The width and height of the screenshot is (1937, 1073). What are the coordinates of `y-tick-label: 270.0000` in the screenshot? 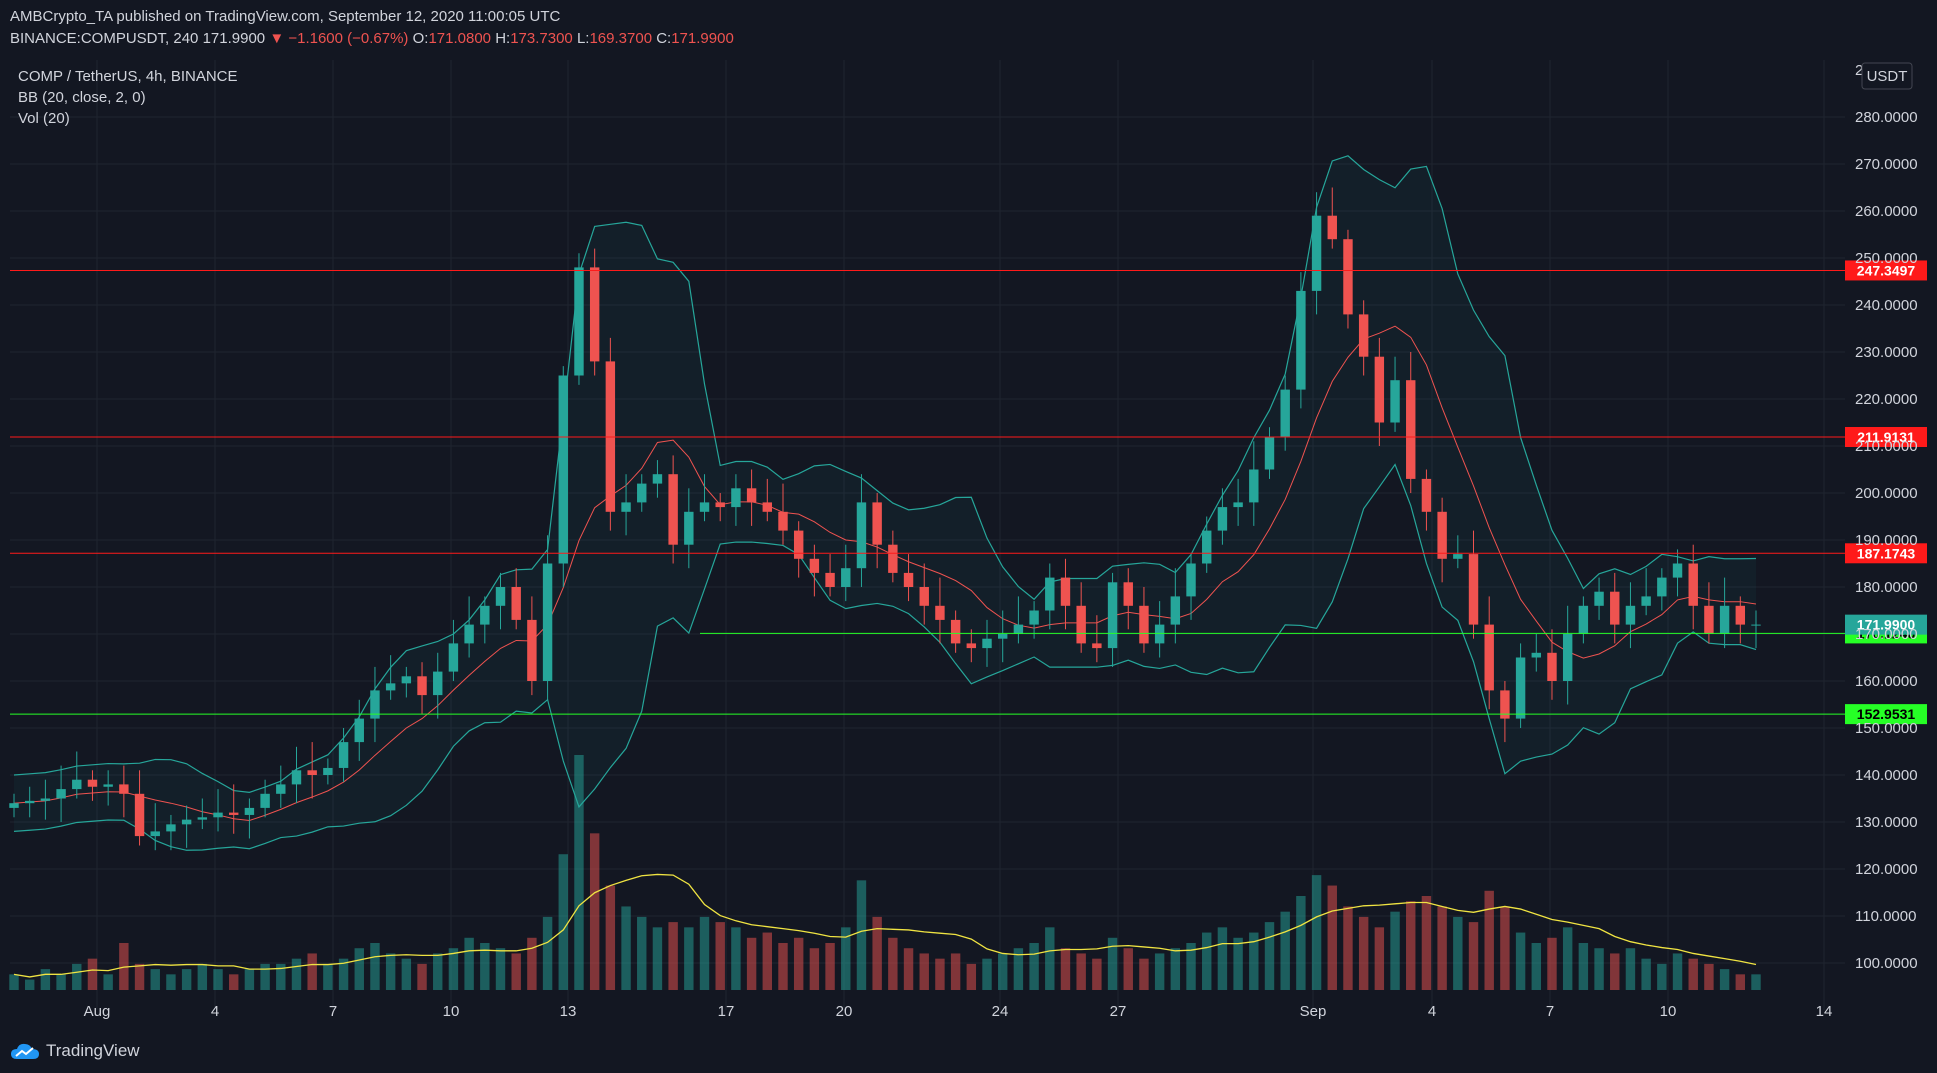 It's located at (1886, 164).